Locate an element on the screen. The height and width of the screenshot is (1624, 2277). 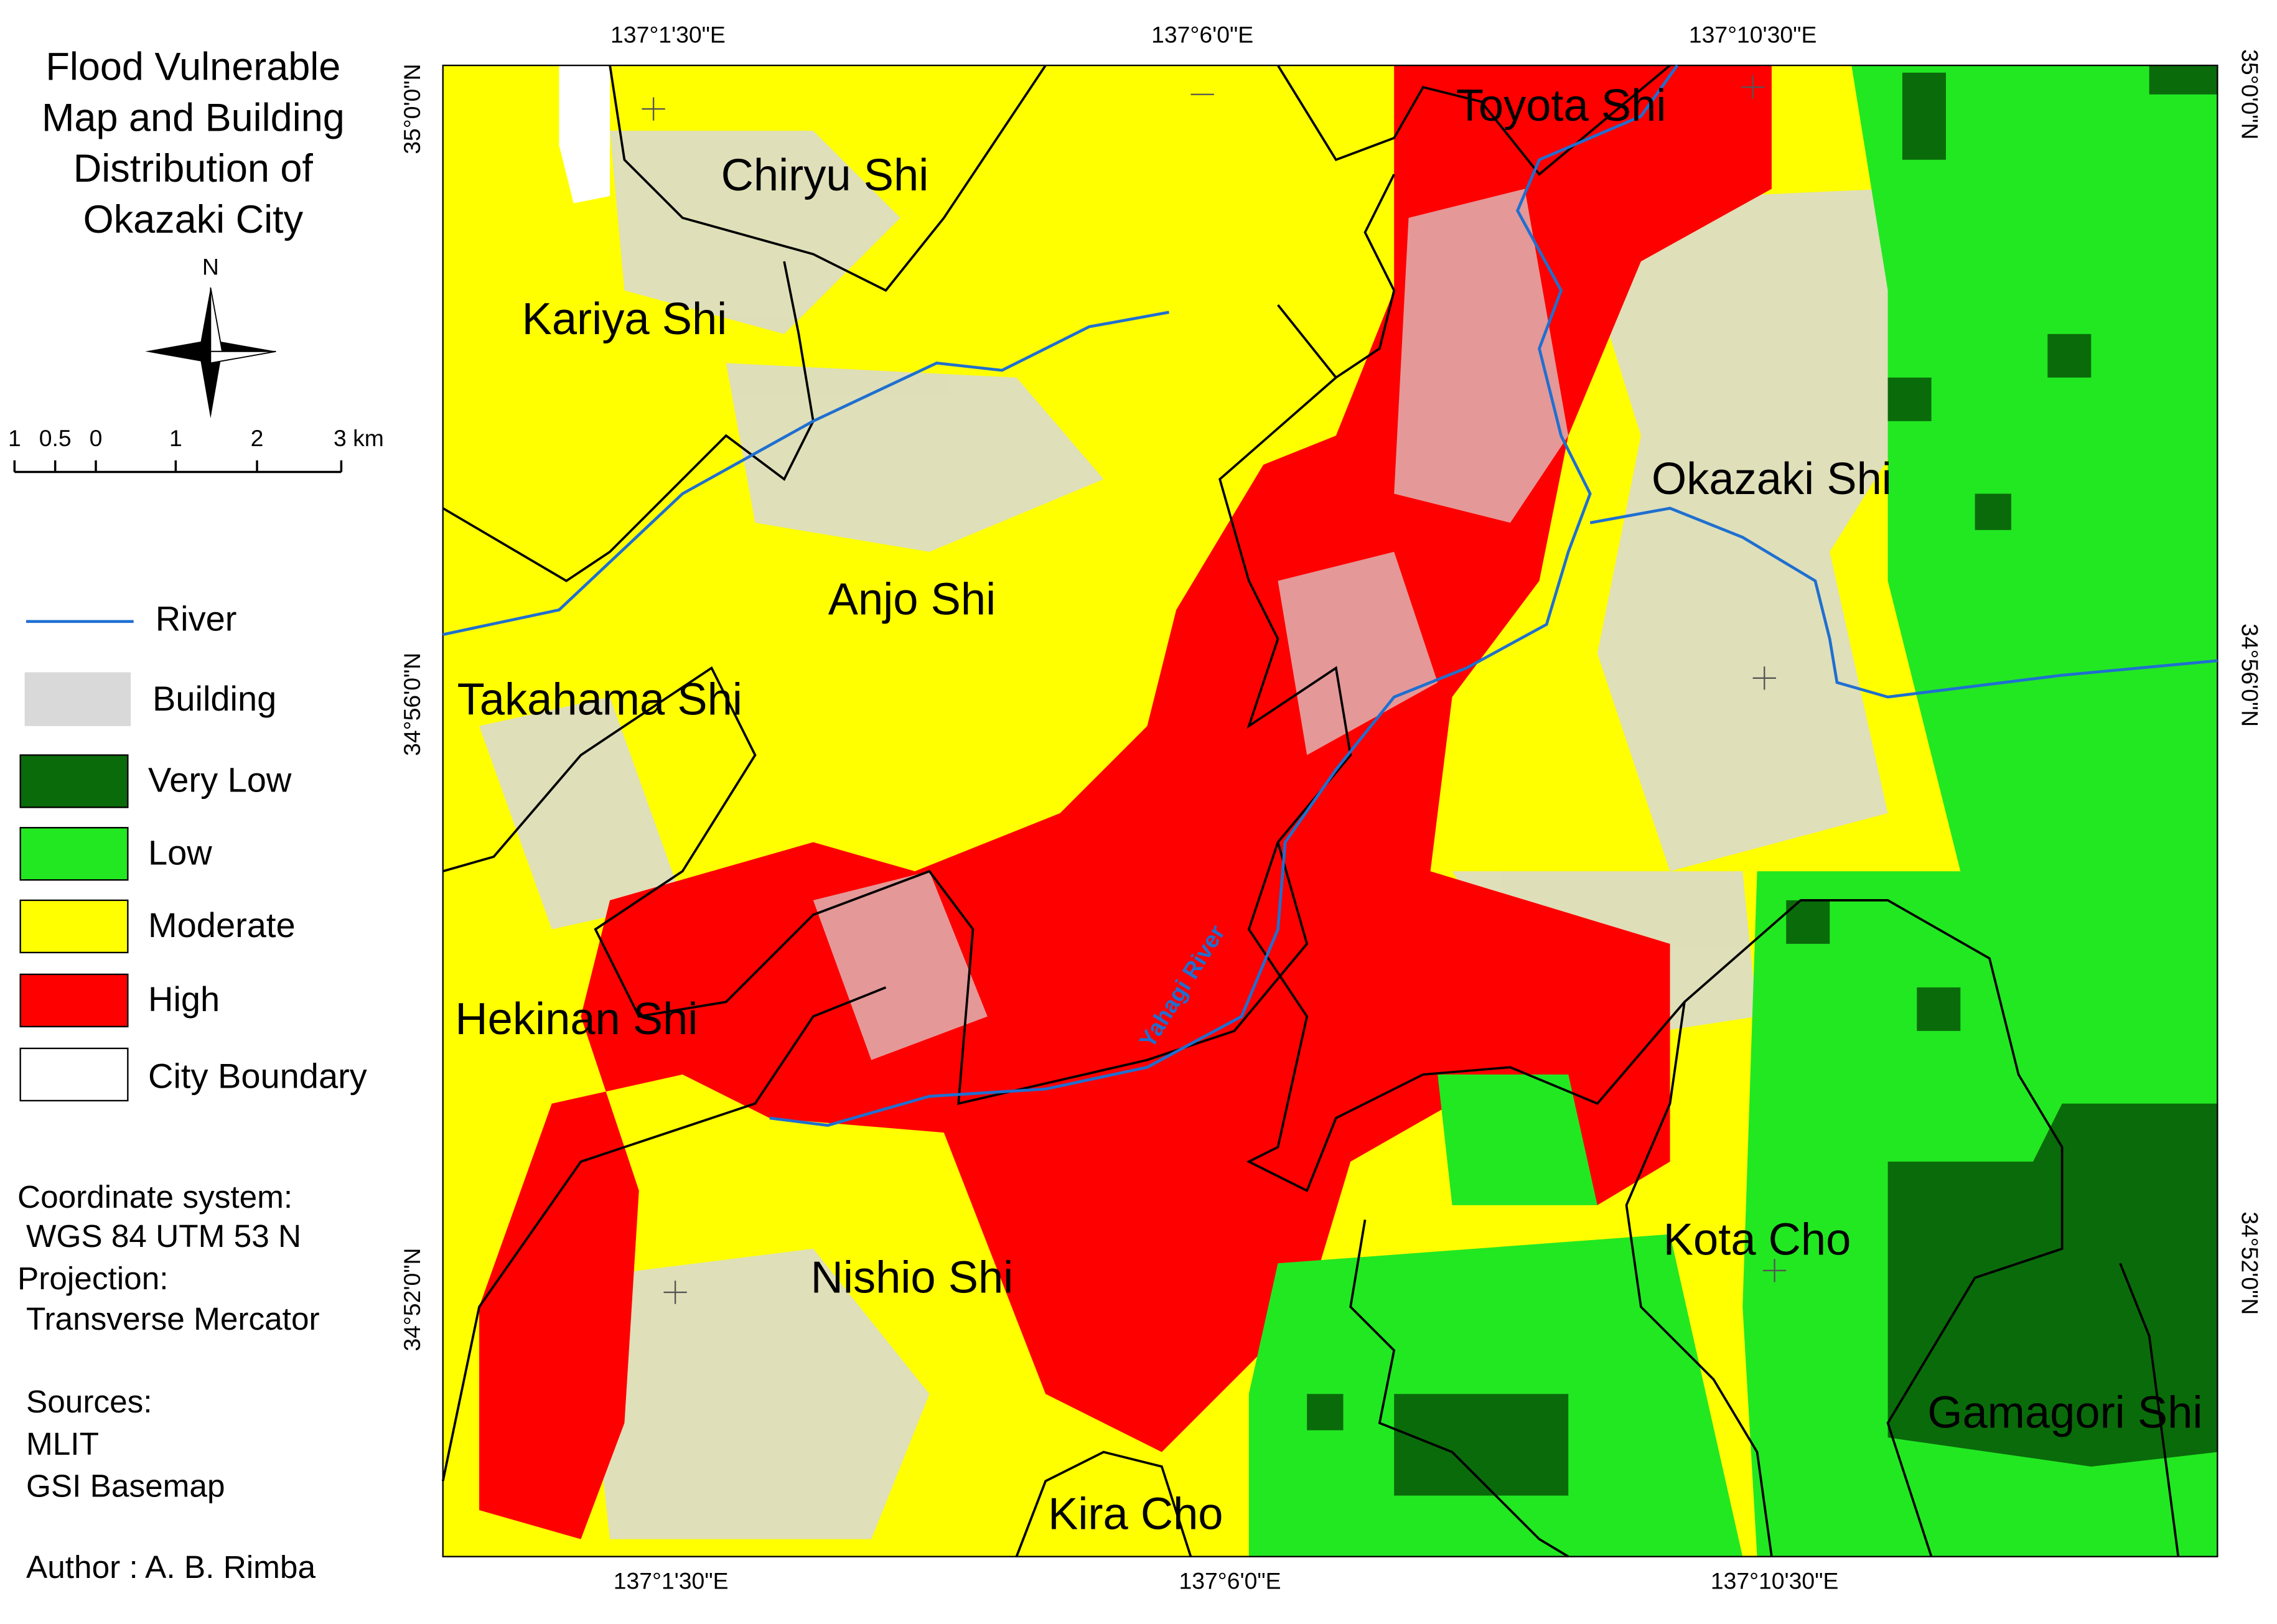
note-line: Coordinate system: is located at coordinates (154, 1197).